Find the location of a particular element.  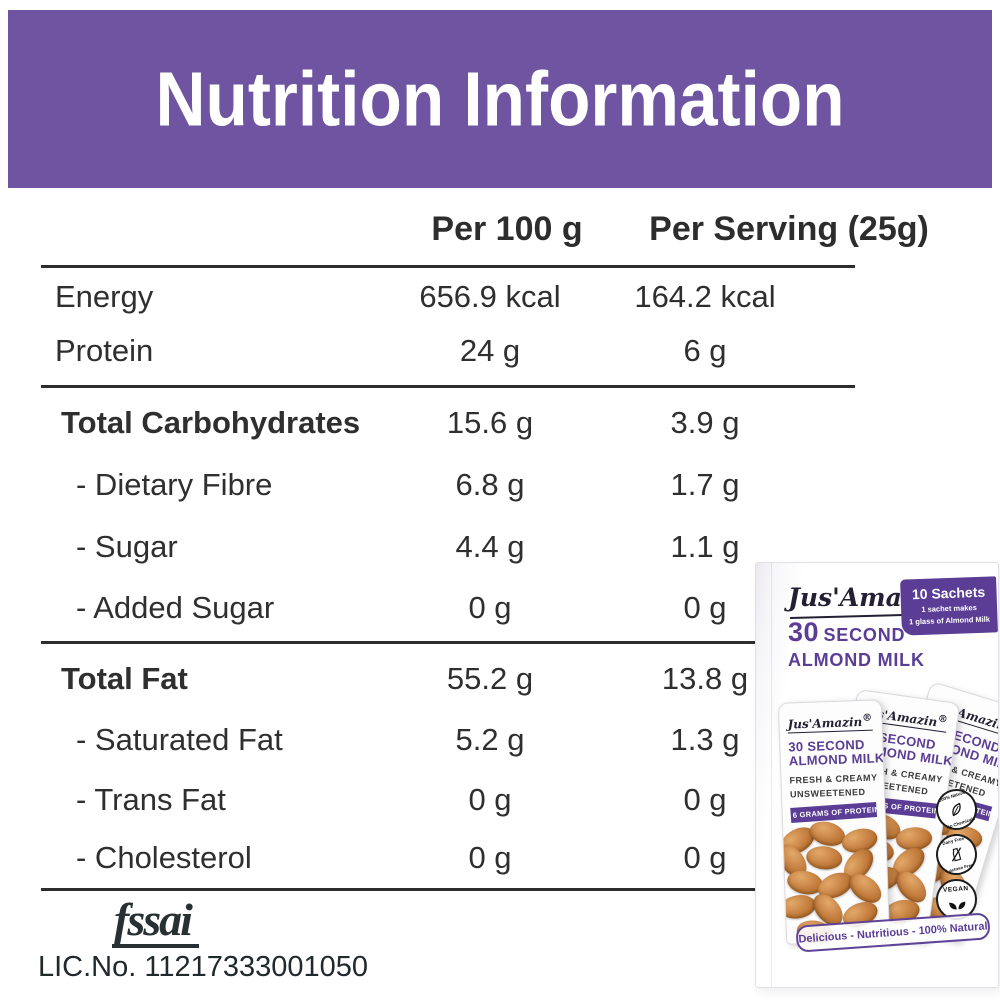

table-row-total-carbohydrates: Total Carbohydrates 15.6 g 3.9 g is located at coordinates (430, 423).